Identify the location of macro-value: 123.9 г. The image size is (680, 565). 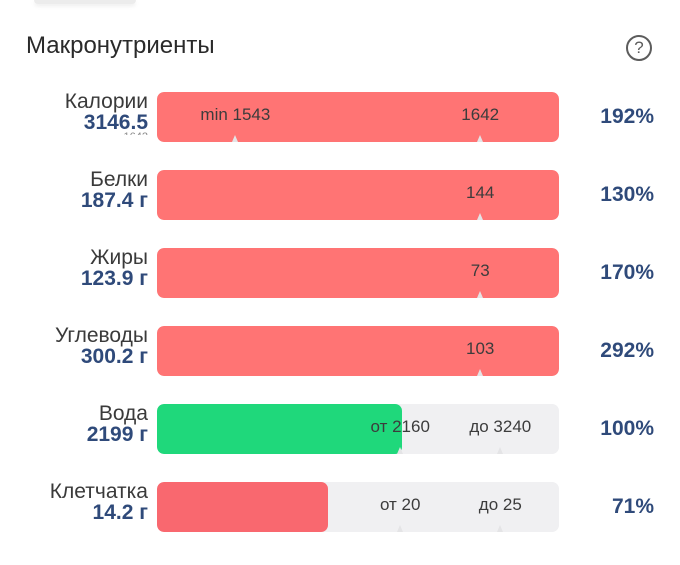
(114, 278).